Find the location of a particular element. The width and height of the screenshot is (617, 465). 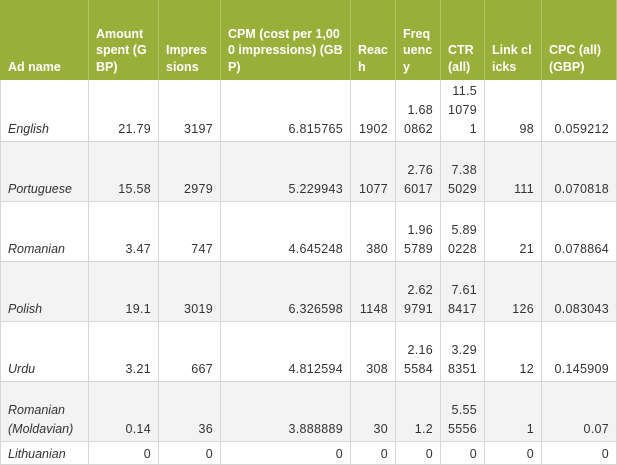

cell-ctr: 5.890228 is located at coordinates (462, 231).